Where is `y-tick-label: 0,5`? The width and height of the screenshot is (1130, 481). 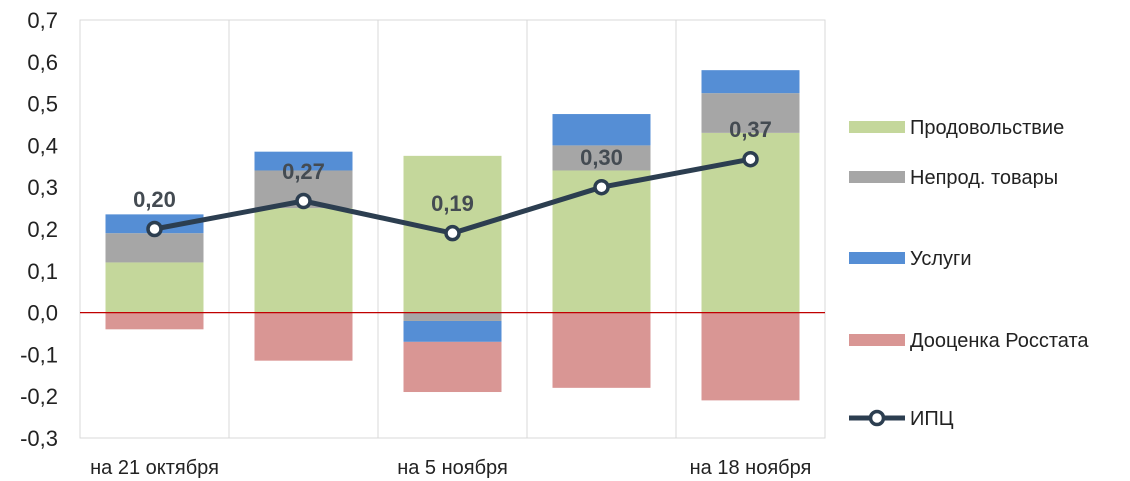
y-tick-label: 0,5 is located at coordinates (42, 104).